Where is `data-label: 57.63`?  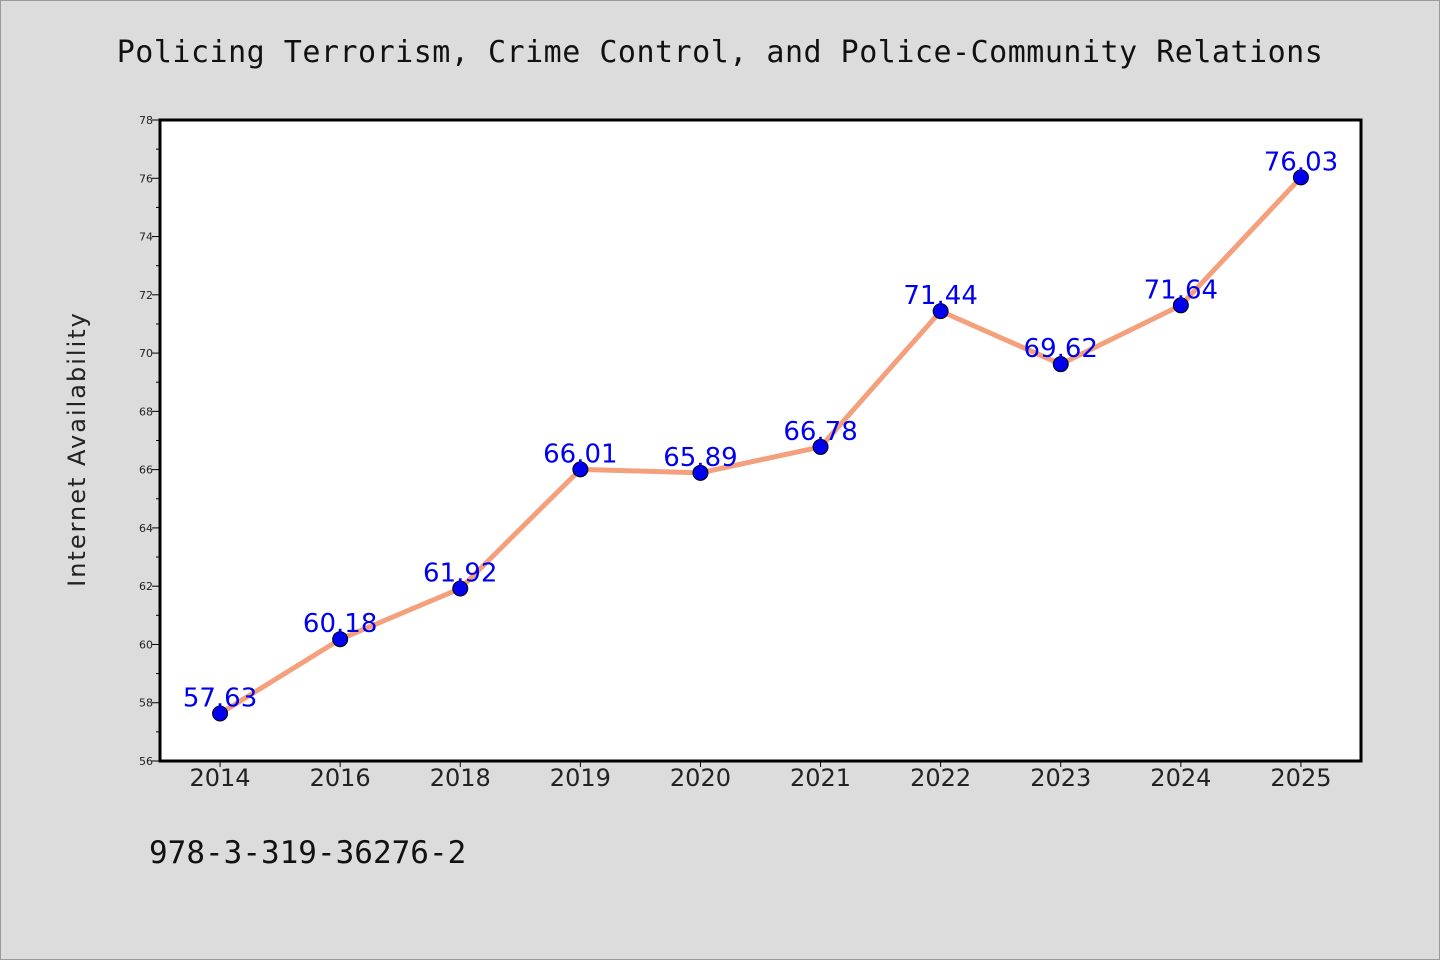 data-label: 57.63 is located at coordinates (220, 699).